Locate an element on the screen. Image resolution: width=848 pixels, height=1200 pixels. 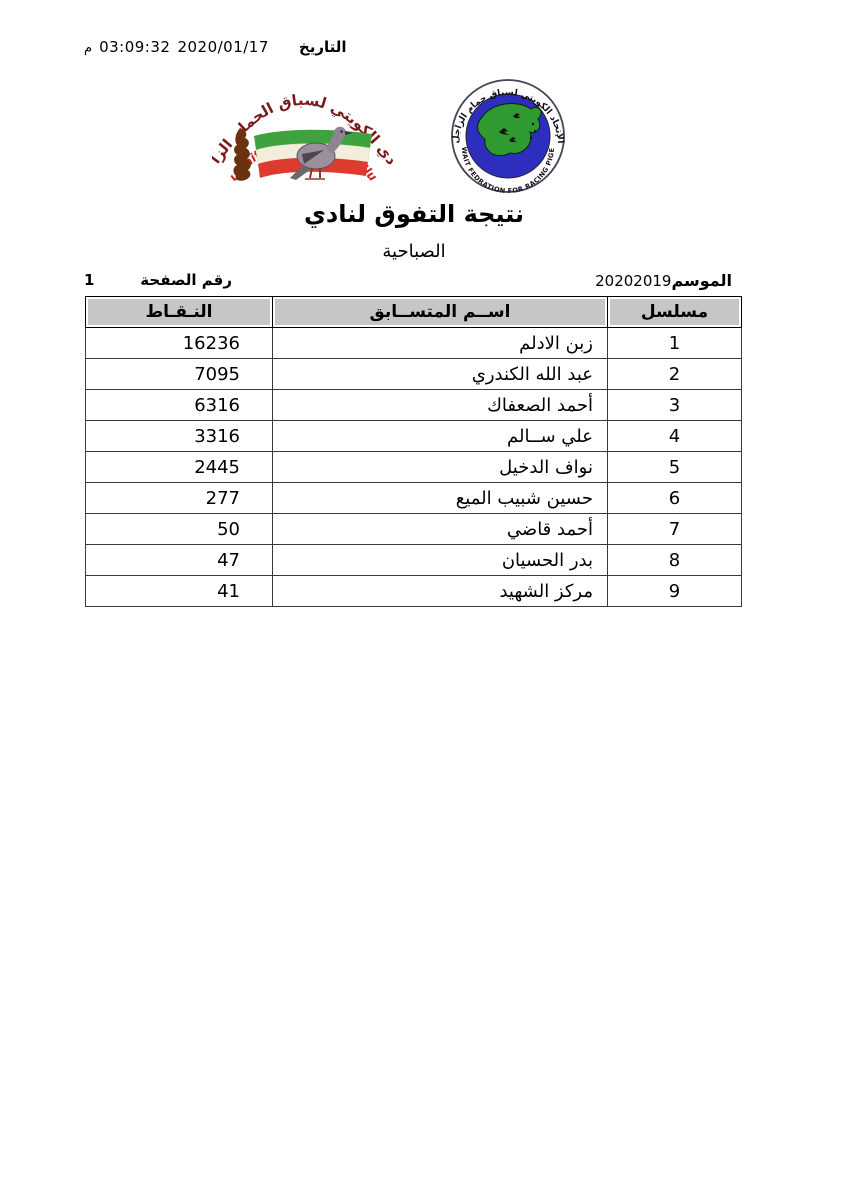
table-row: 8 بدر الحسيان 47 is located at coordinates (413, 560).